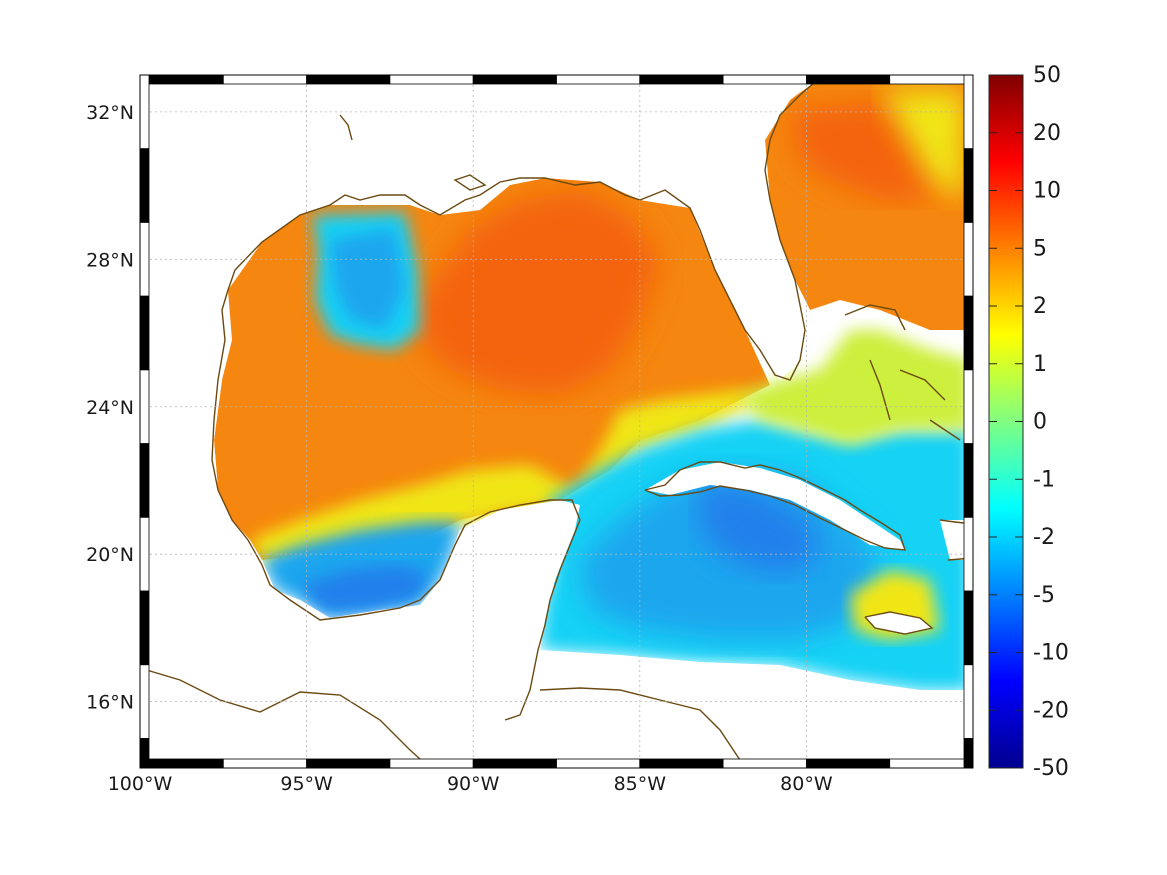  What do you see at coordinates (899, 623) in the screenshot?
I see `jamaica-coastline` at bounding box center [899, 623].